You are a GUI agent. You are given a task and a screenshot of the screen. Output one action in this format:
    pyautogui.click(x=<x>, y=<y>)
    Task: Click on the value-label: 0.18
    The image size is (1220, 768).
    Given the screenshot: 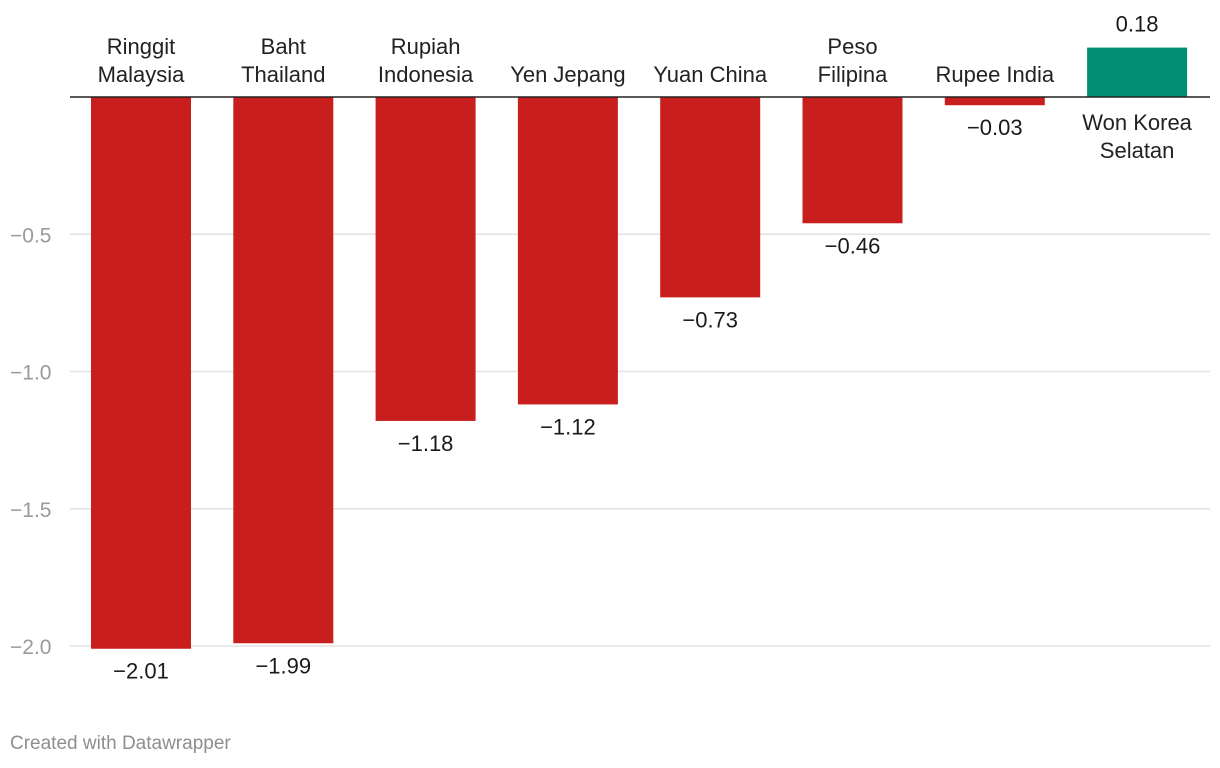 What is the action you would take?
    pyautogui.click(x=1137, y=24)
    